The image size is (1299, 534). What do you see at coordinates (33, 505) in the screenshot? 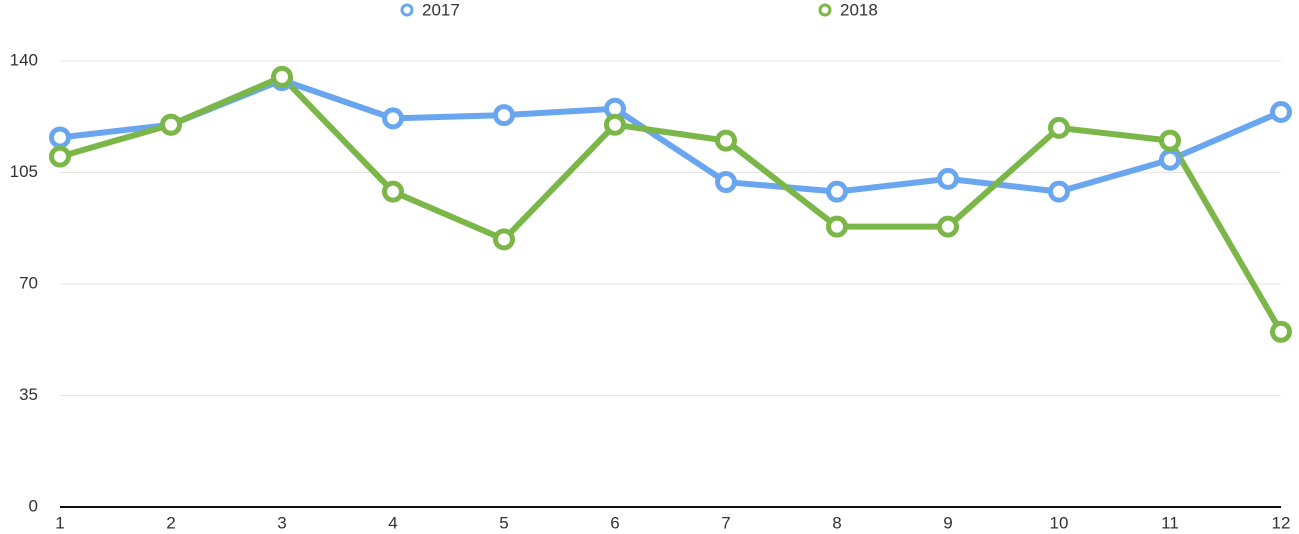
I see `y-tick-label: 0` at bounding box center [33, 505].